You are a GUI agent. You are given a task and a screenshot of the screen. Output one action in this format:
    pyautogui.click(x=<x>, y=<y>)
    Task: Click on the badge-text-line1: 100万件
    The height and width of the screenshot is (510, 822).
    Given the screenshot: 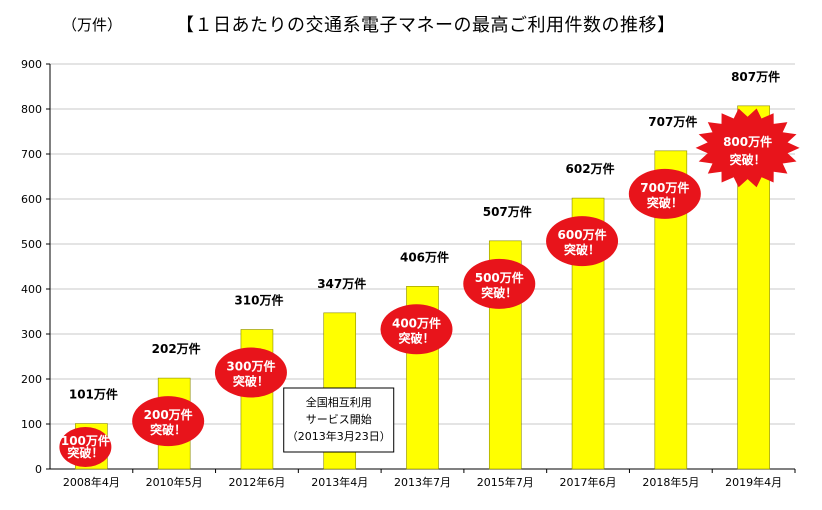 What is the action you would take?
    pyautogui.click(x=85, y=440)
    